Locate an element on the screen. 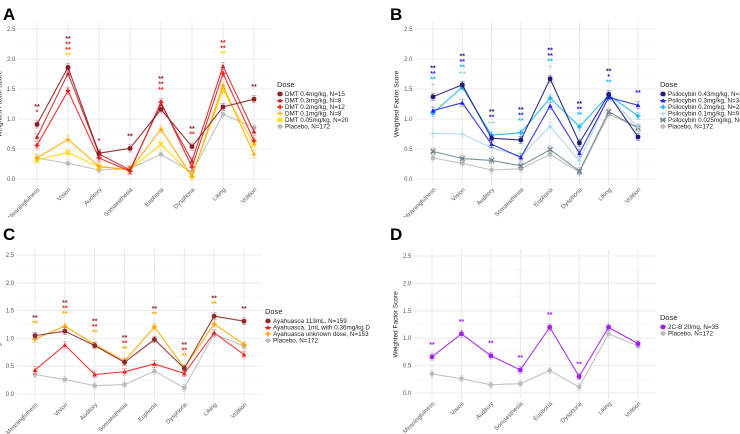 The height and width of the screenshot is (434, 740). legend-label: Psilocybin 0.3mg/kg, N=34 is located at coordinates (704, 101).